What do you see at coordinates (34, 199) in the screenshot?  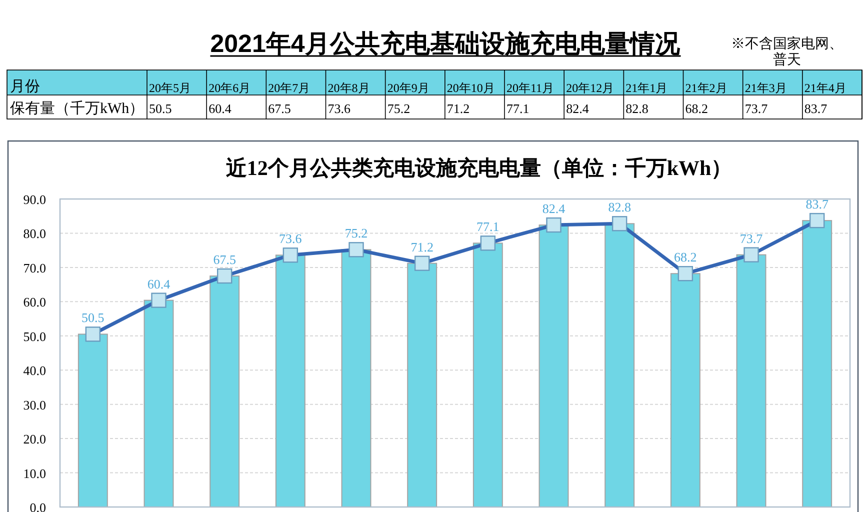 I see `y-tick-label: 90.0` at bounding box center [34, 199].